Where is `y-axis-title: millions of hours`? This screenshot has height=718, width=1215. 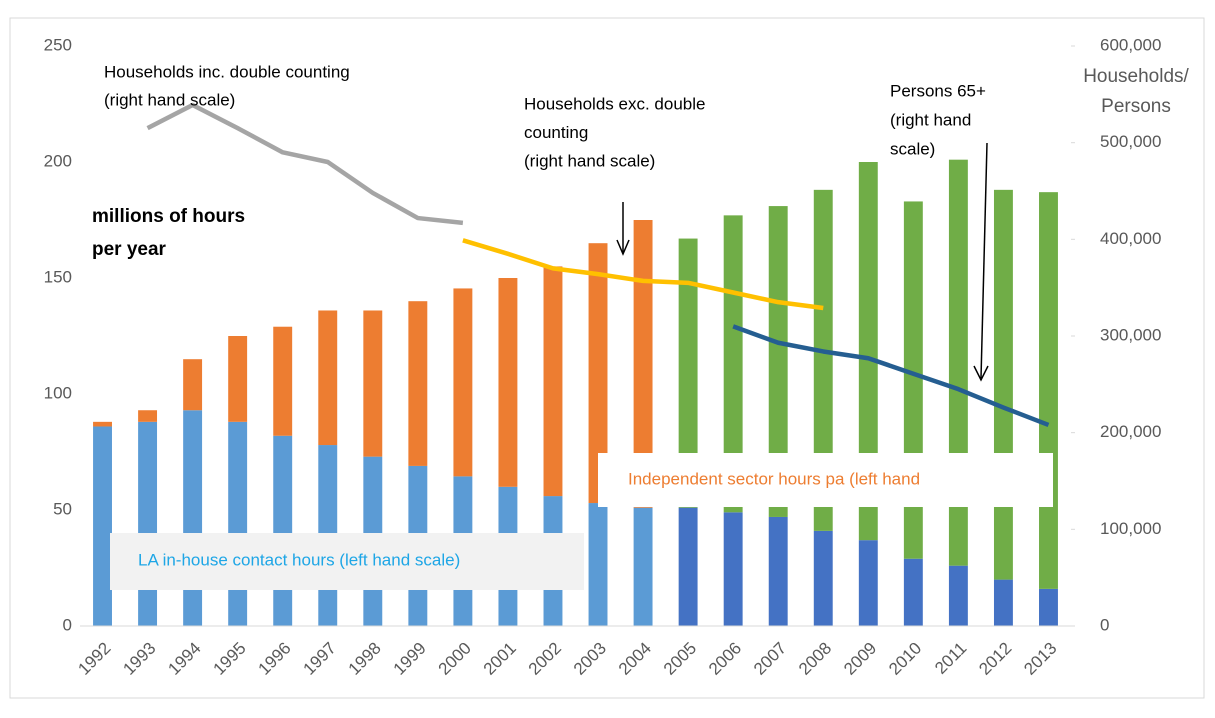
y-axis-title: millions of hours is located at coordinates (168, 216).